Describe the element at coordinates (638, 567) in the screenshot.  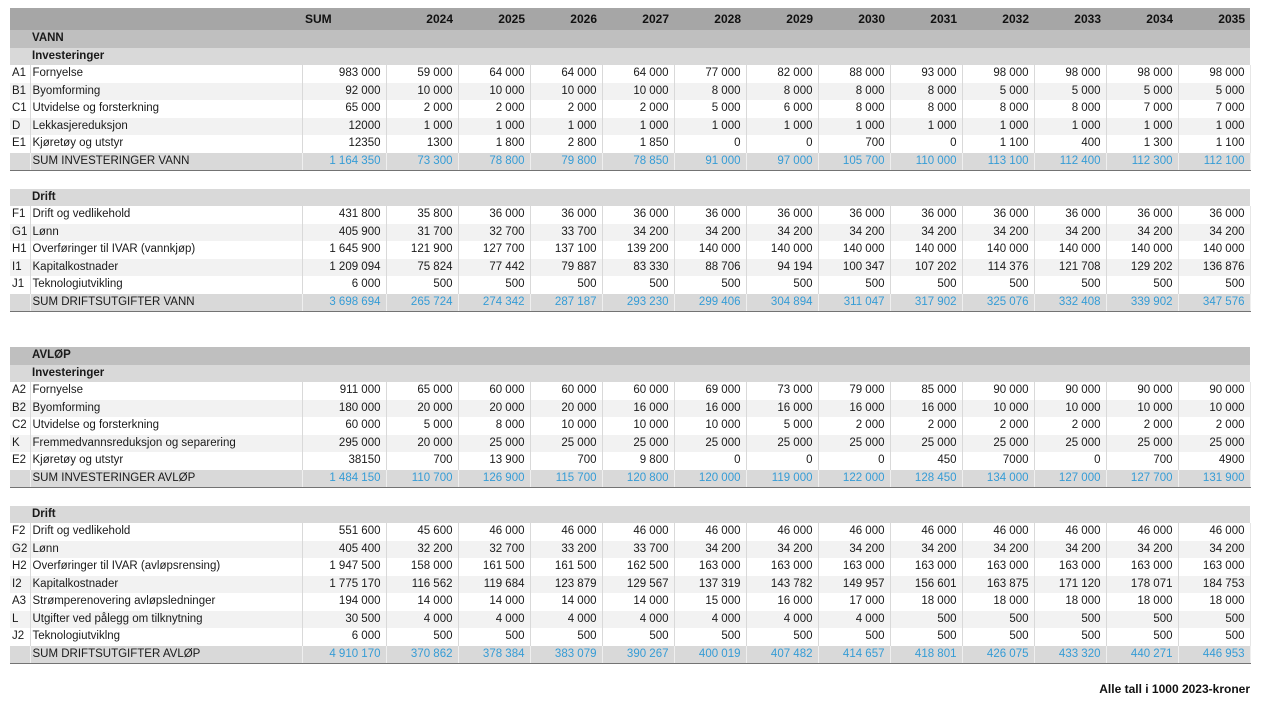
I see `cell-value: 162 500` at that location.